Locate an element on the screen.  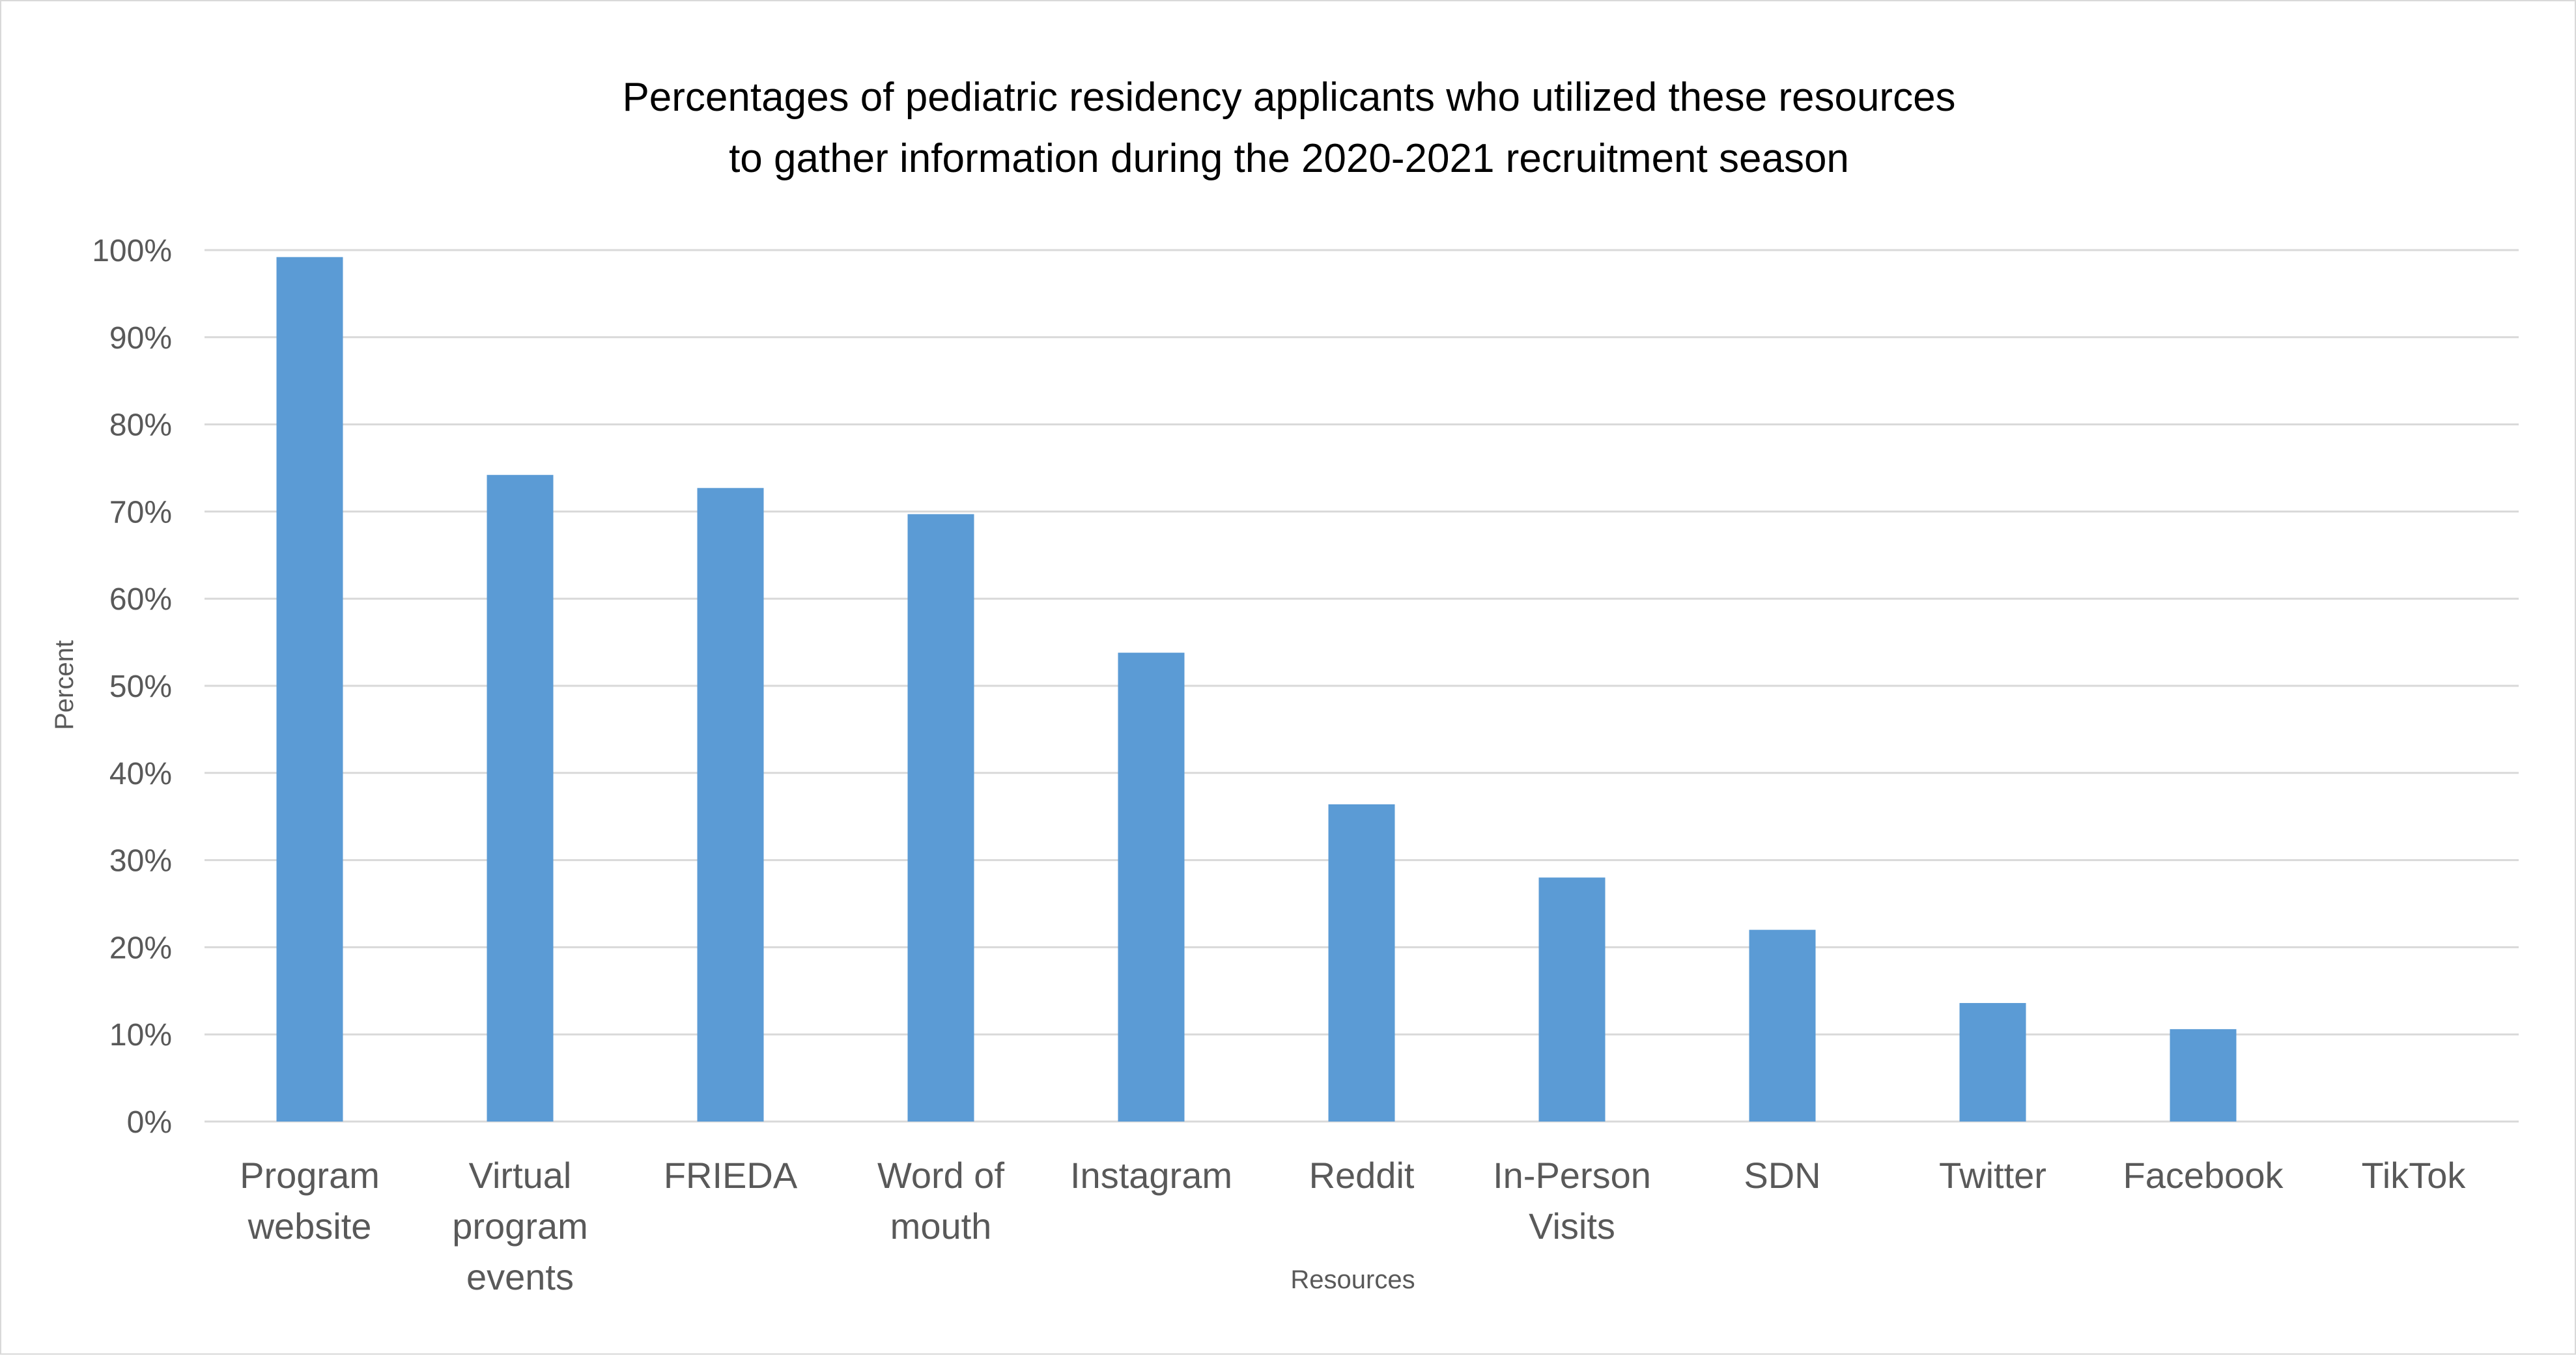
x-category-label-line: Virtual is located at coordinates (520, 1175).